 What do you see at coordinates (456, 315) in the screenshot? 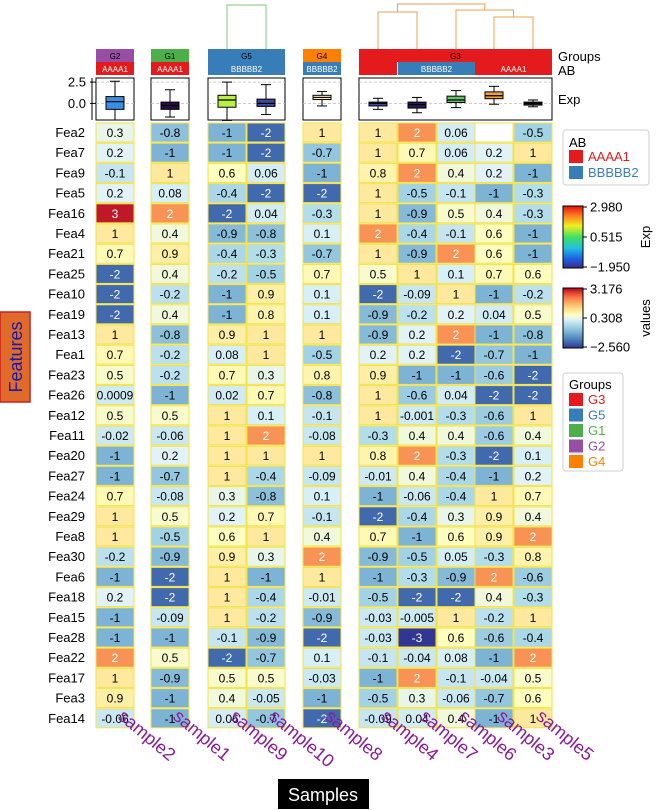
I see `cell-value-label: 0.2` at bounding box center [456, 315].